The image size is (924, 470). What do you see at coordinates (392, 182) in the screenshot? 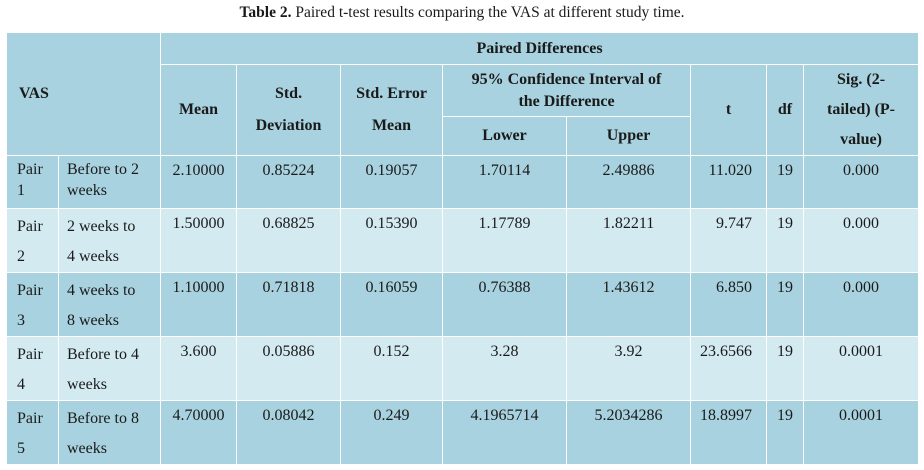
I see `std-error-cell: 0.19057` at bounding box center [392, 182].